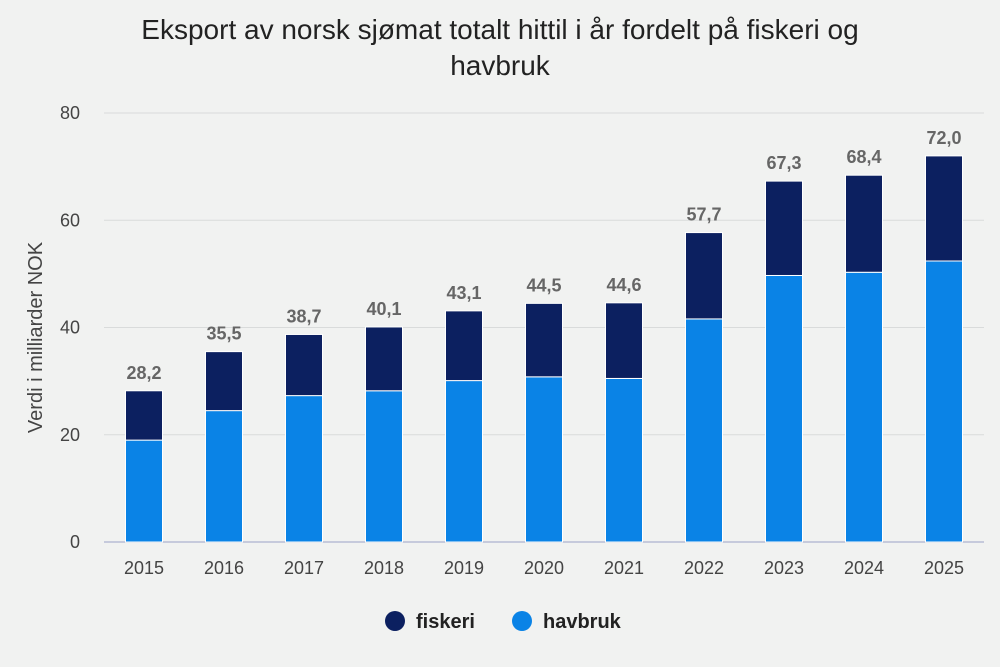  I want to click on y-tick-label: 60, so click(70, 220).